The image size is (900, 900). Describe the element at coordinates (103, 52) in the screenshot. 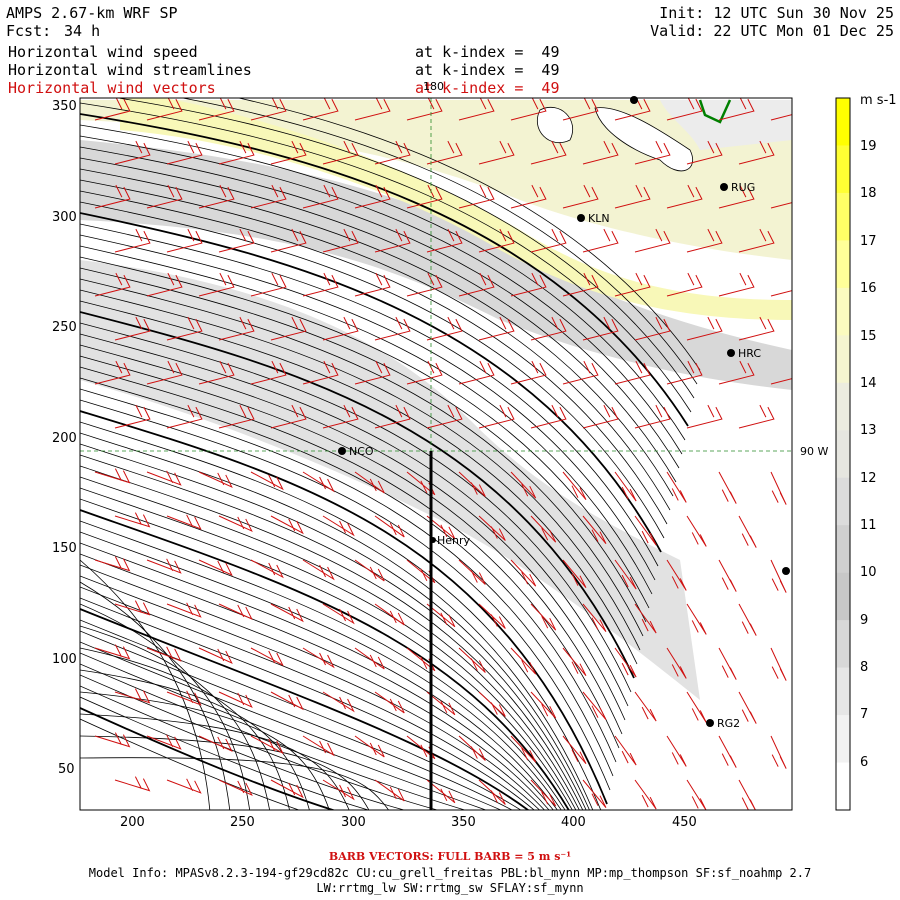

I see `field-name-wind-speed: Horizontal wind speed` at that location.